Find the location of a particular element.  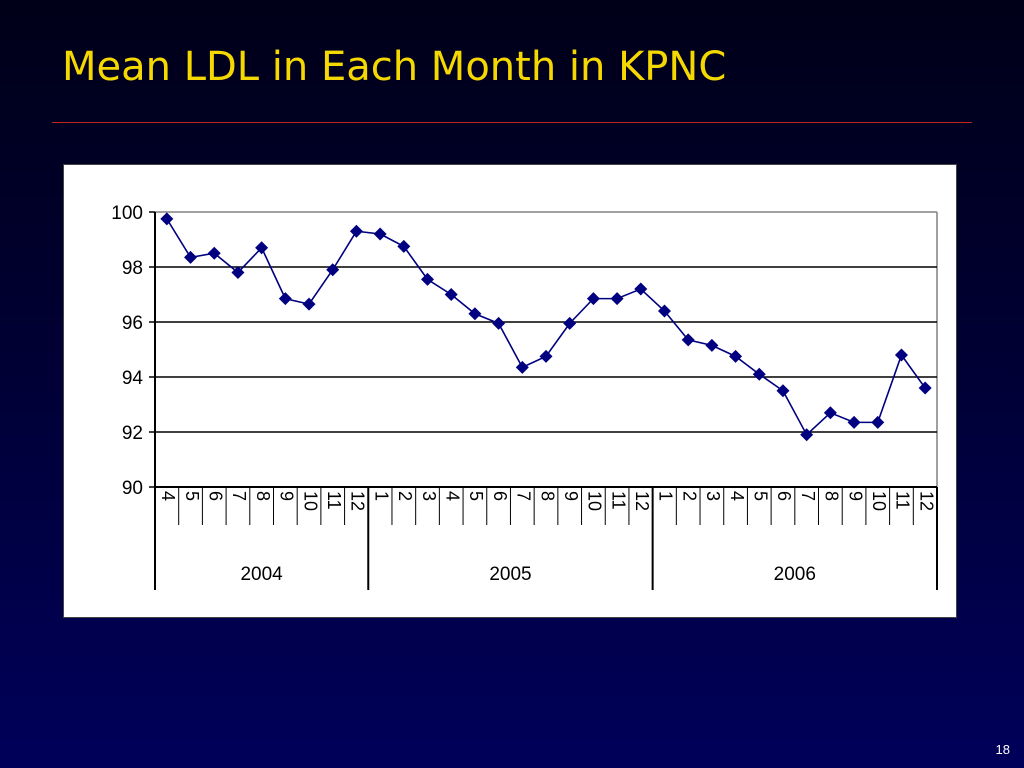

y-tick-label: 90 is located at coordinates (132, 488).